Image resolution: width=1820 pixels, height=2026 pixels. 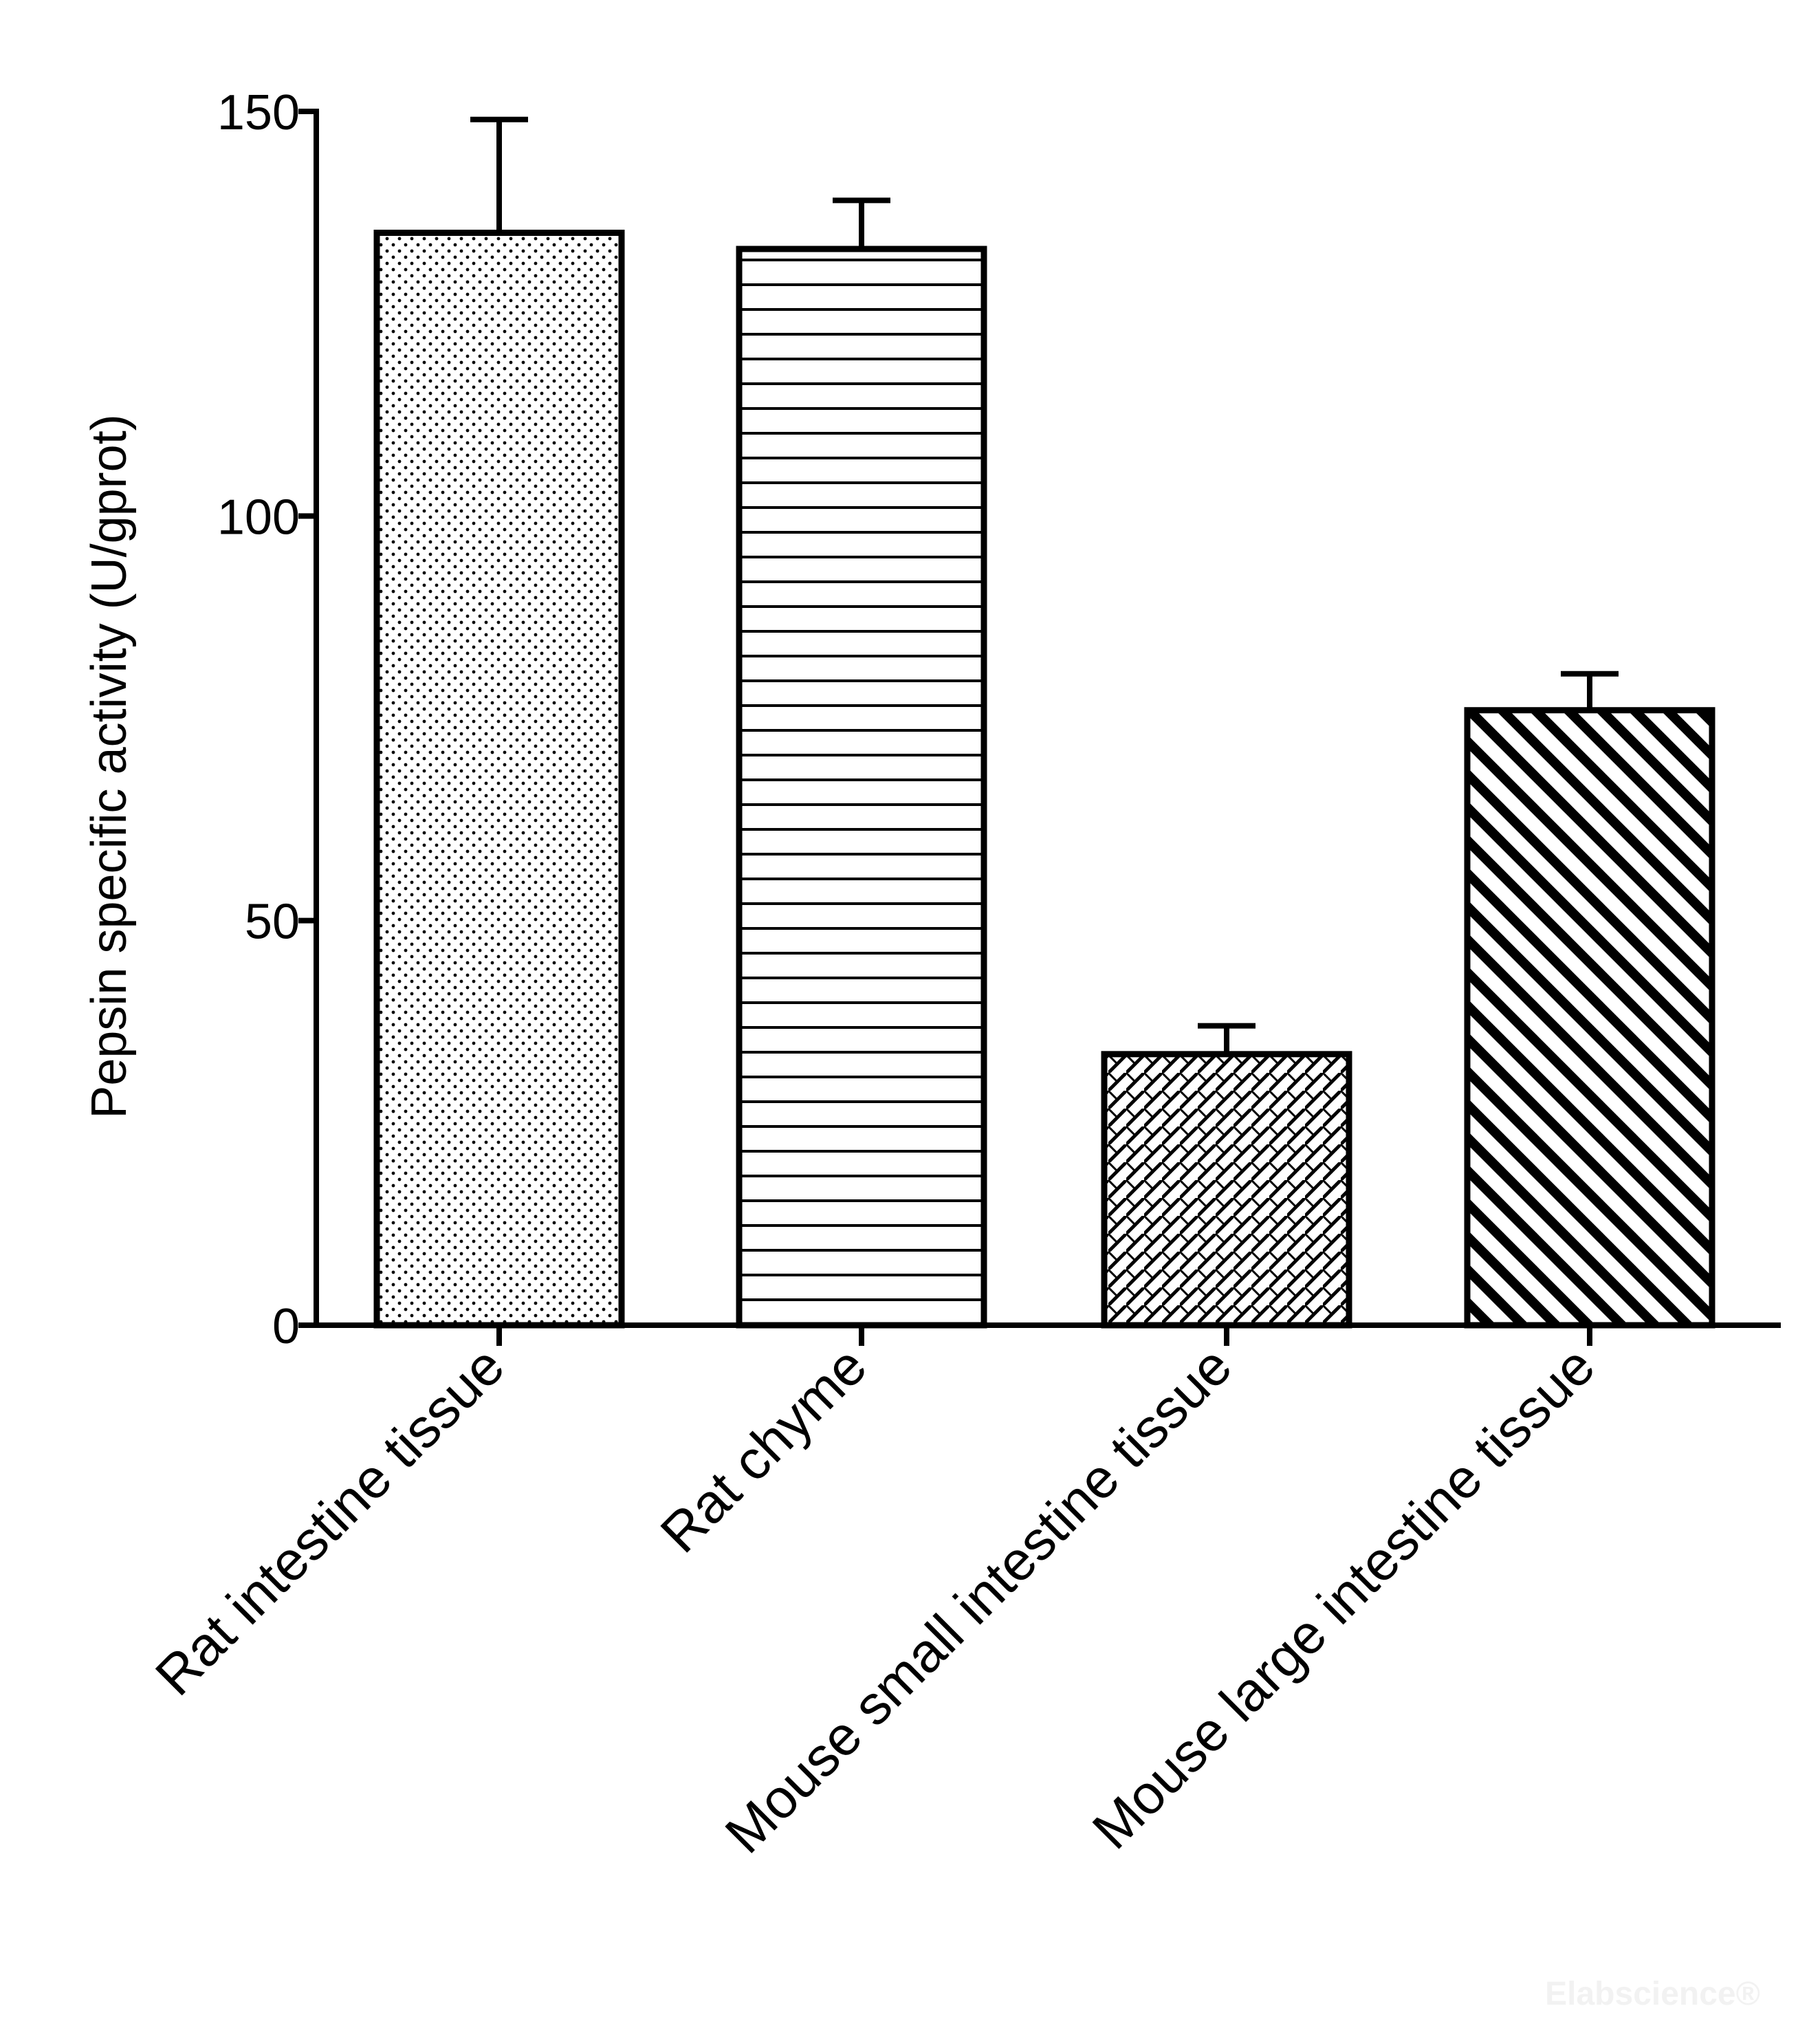 I want to click on x-tick-label: Rat chyme, so click(x=763, y=1449).